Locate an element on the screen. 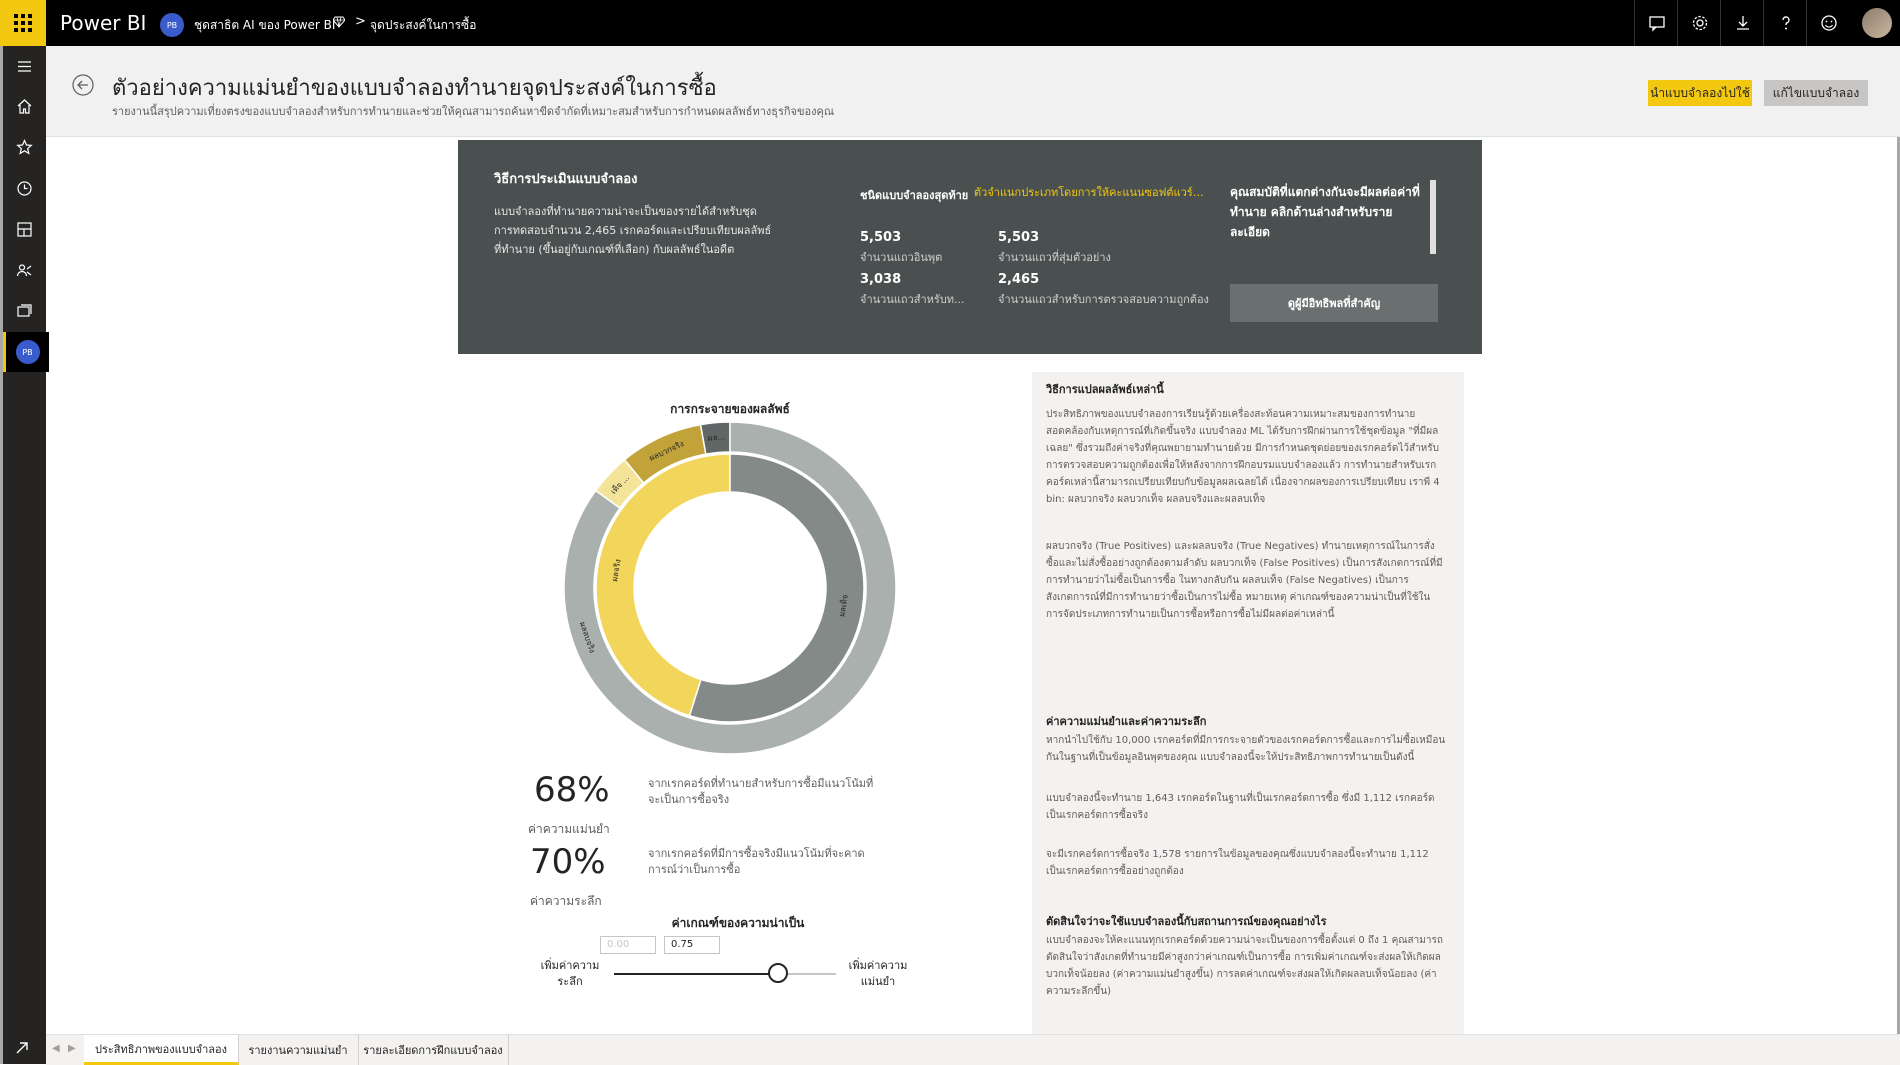  premium-diamond-icon is located at coordinates (339, 22).